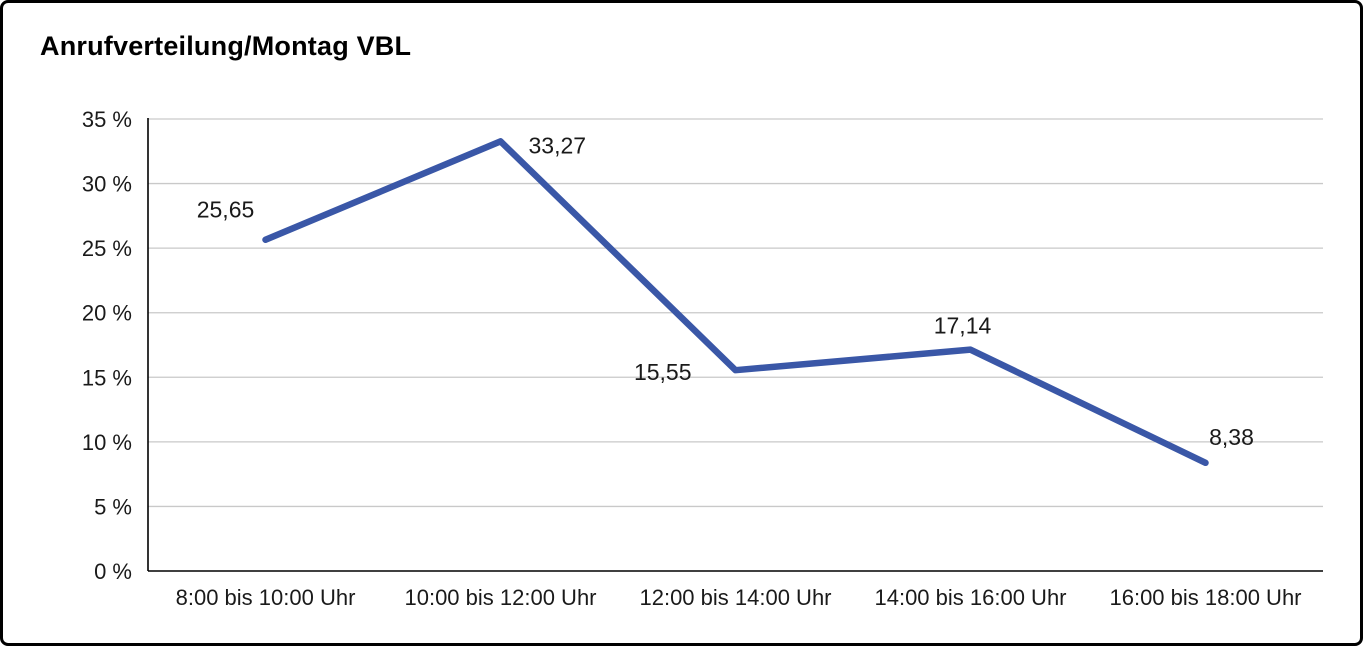 The width and height of the screenshot is (1363, 646). I want to click on y-axis-label: 0 %, so click(113, 571).